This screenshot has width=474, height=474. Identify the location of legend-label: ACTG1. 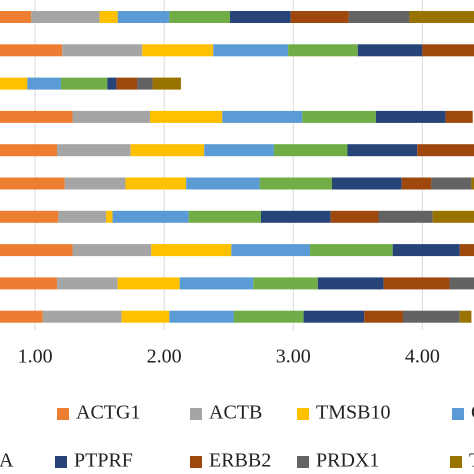
(108, 413).